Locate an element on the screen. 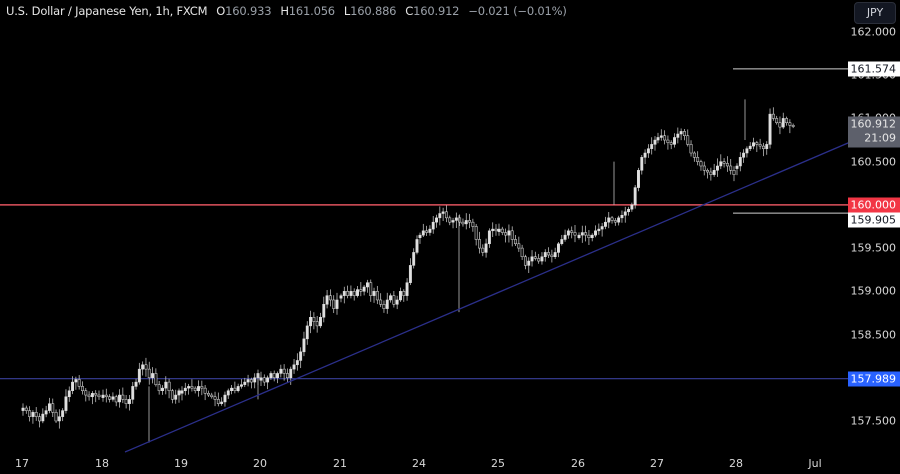 The image size is (900, 474). currency-button: JPY is located at coordinates (875, 13).